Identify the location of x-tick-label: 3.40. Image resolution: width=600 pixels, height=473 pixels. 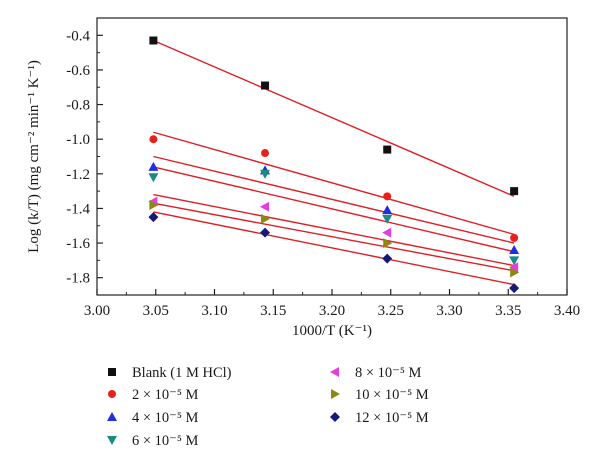
(567, 311).